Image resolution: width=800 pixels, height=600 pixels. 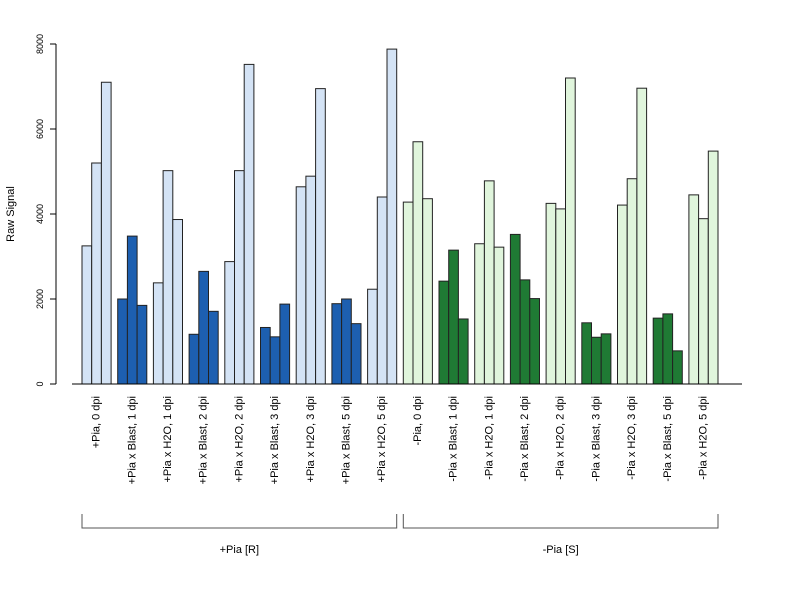 What do you see at coordinates (668, 439) in the screenshot?
I see `category-label: -Pia x Blast, 5 dpi` at bounding box center [668, 439].